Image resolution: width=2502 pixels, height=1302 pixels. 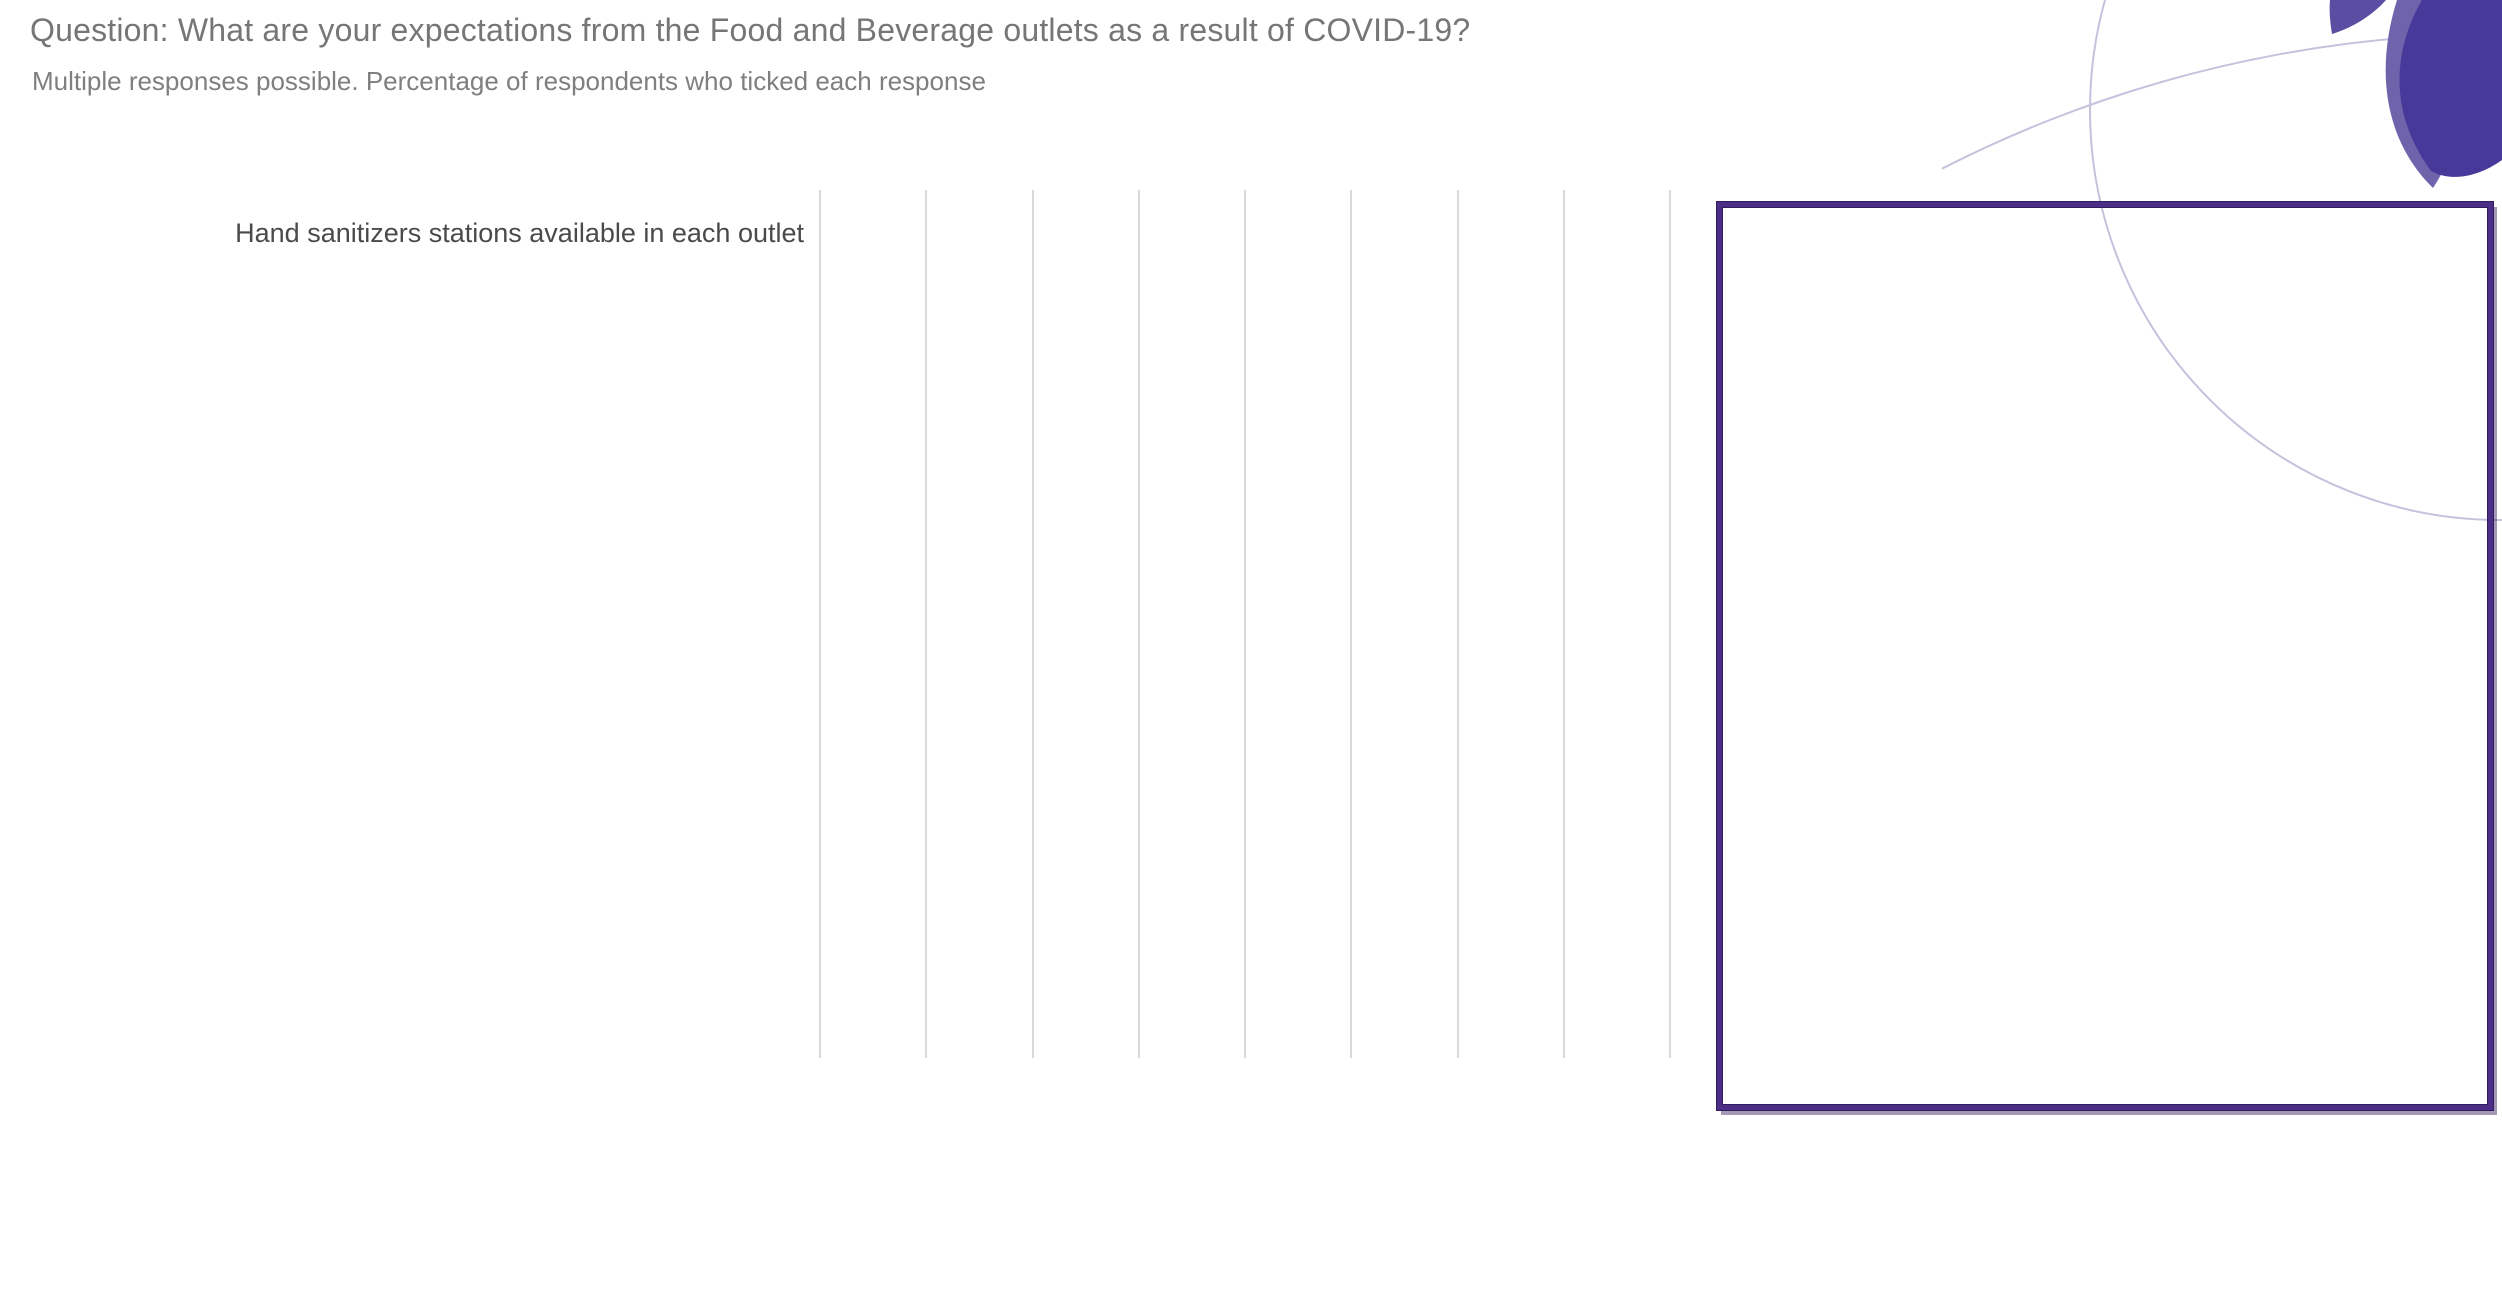 I want to click on petal-dark-icon, so click(x=2450, y=88).